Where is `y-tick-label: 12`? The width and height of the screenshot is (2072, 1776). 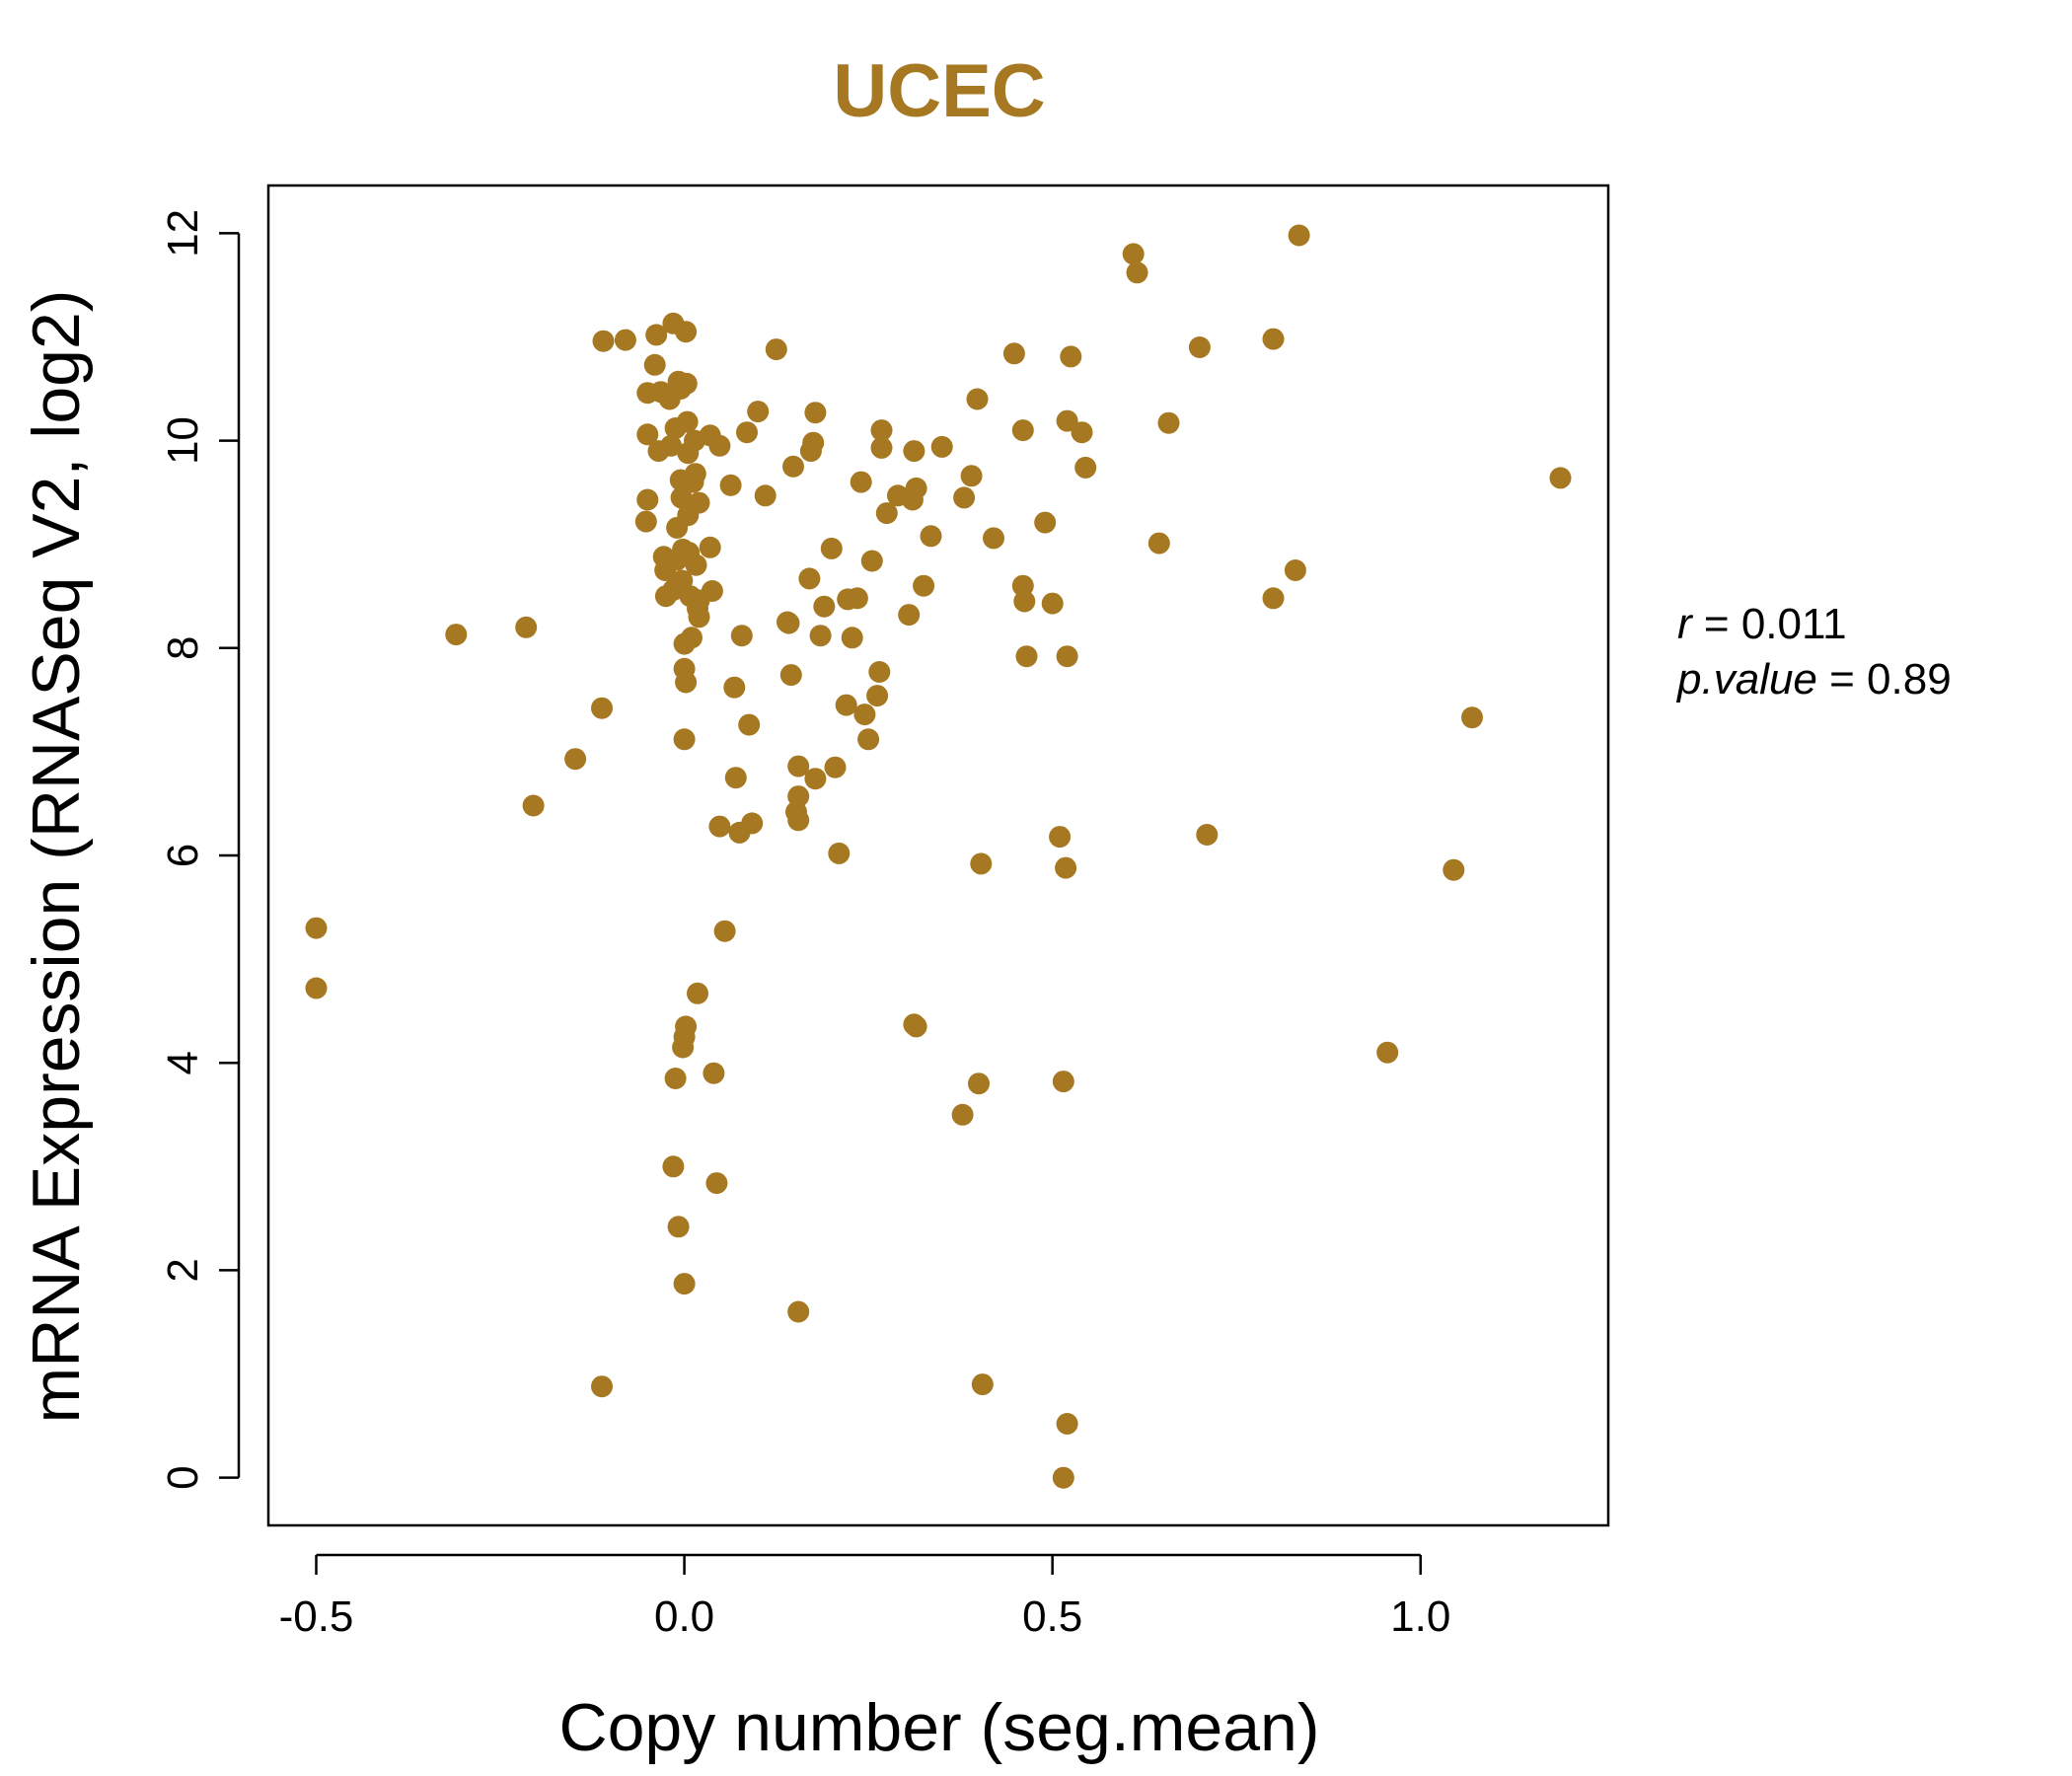 y-tick-label: 12 is located at coordinates (183, 234).